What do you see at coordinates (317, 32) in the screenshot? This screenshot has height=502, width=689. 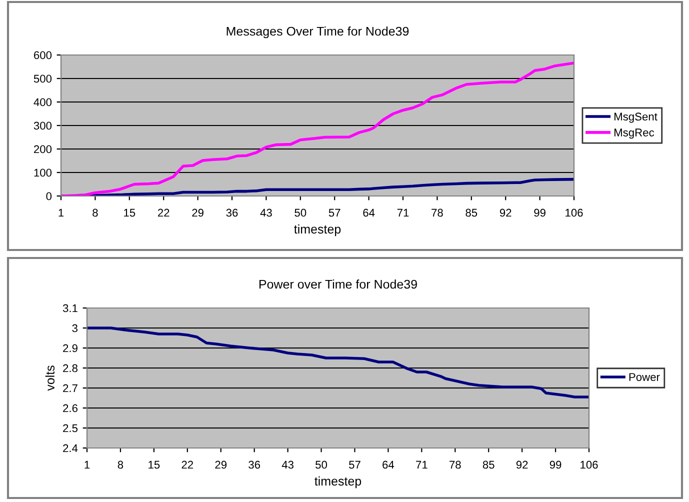 I see `chart-title: Messages Over Time for Node39` at bounding box center [317, 32].